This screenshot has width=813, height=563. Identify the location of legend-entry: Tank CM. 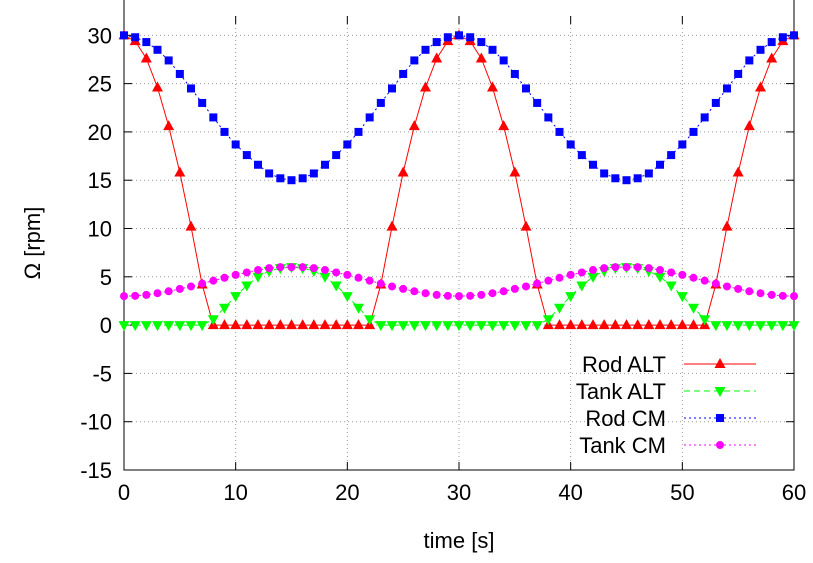
(667, 445).